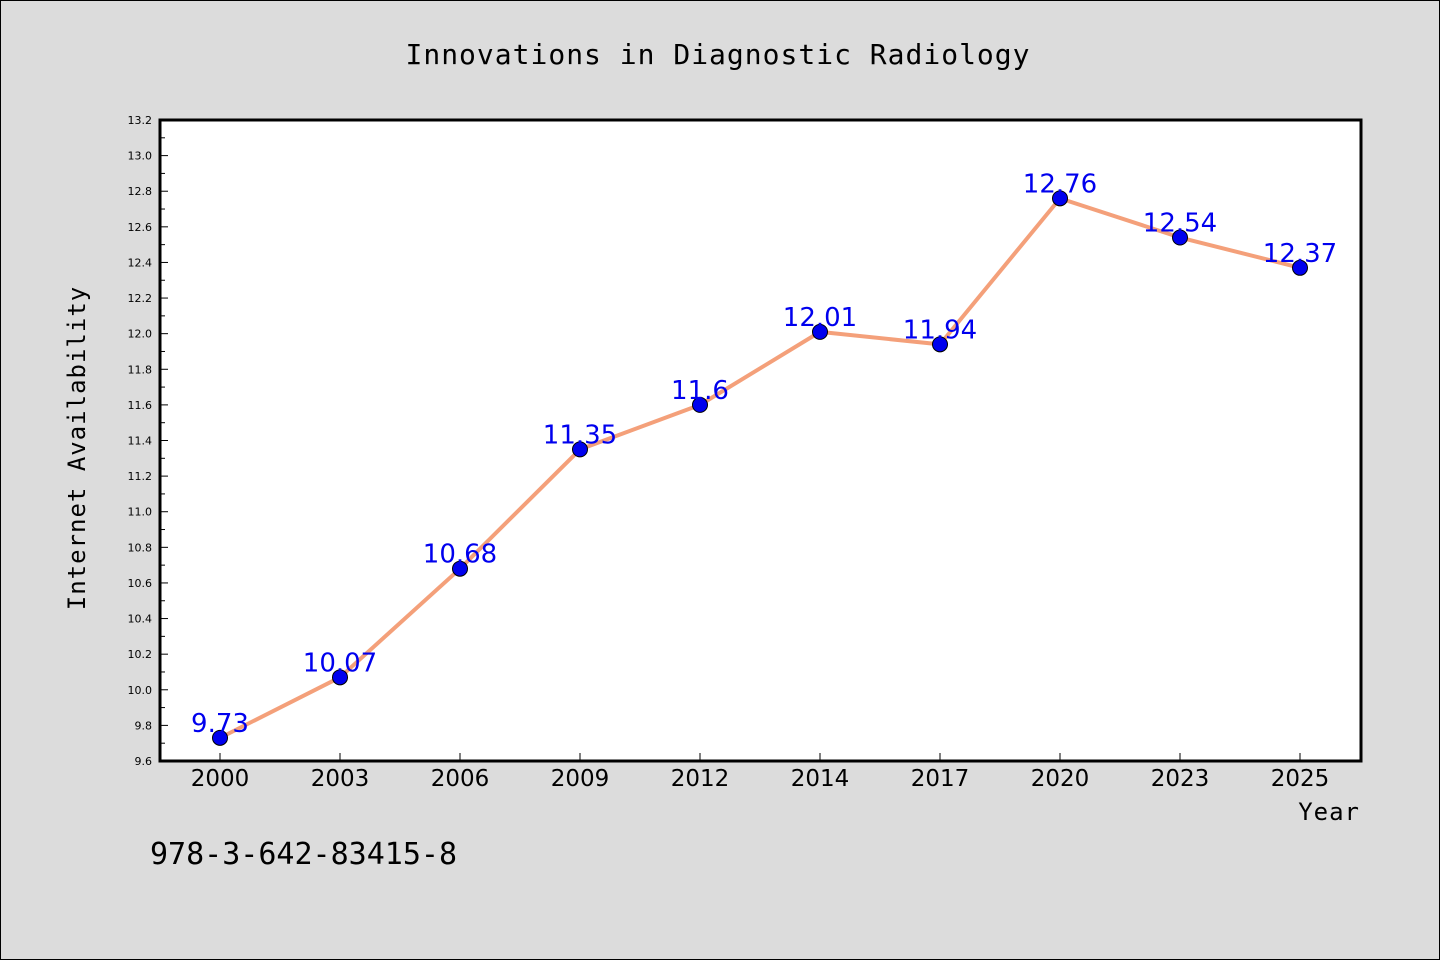 Image resolution: width=1440 pixels, height=960 pixels. I want to click on y-tick-label: 10.0, so click(140, 690).